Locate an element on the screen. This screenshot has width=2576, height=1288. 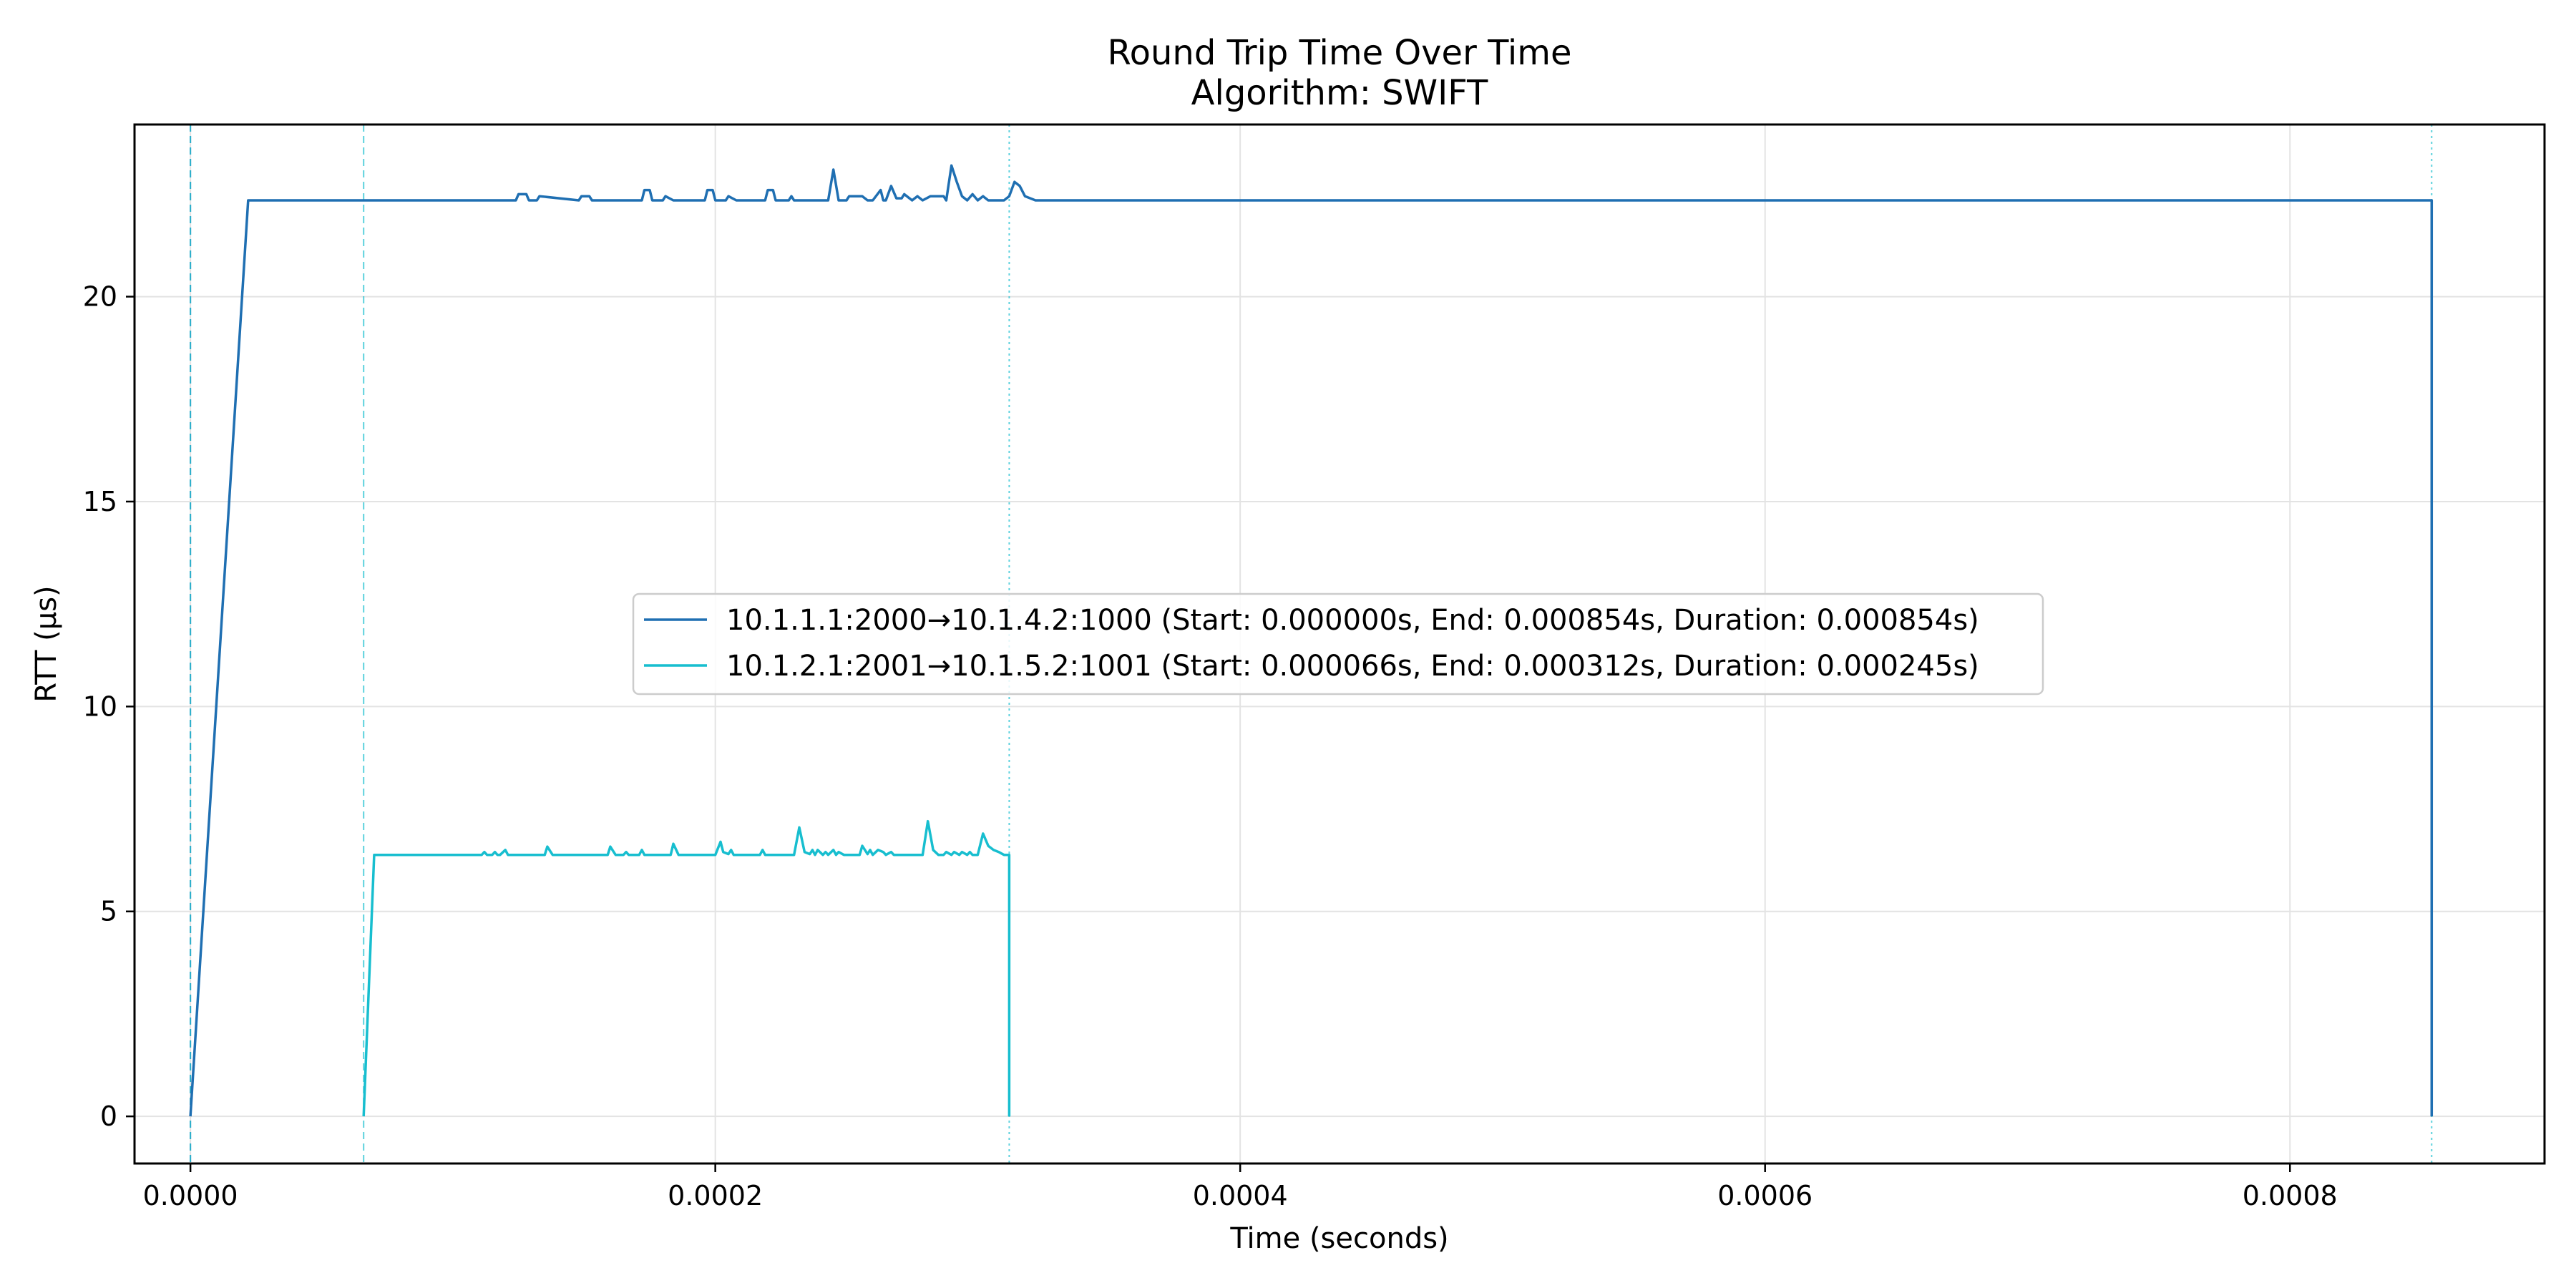
chart-subtitle: Algorithm: SWIFT is located at coordinates (1339, 93).